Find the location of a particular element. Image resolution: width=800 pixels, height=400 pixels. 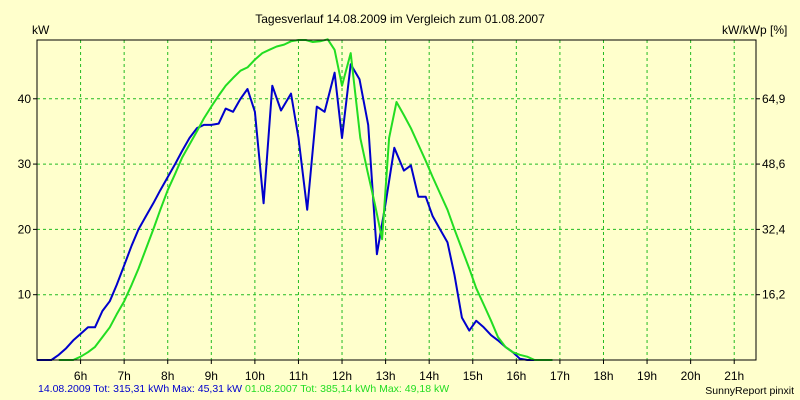

x-tick-label: 7h is located at coordinates (123, 376).